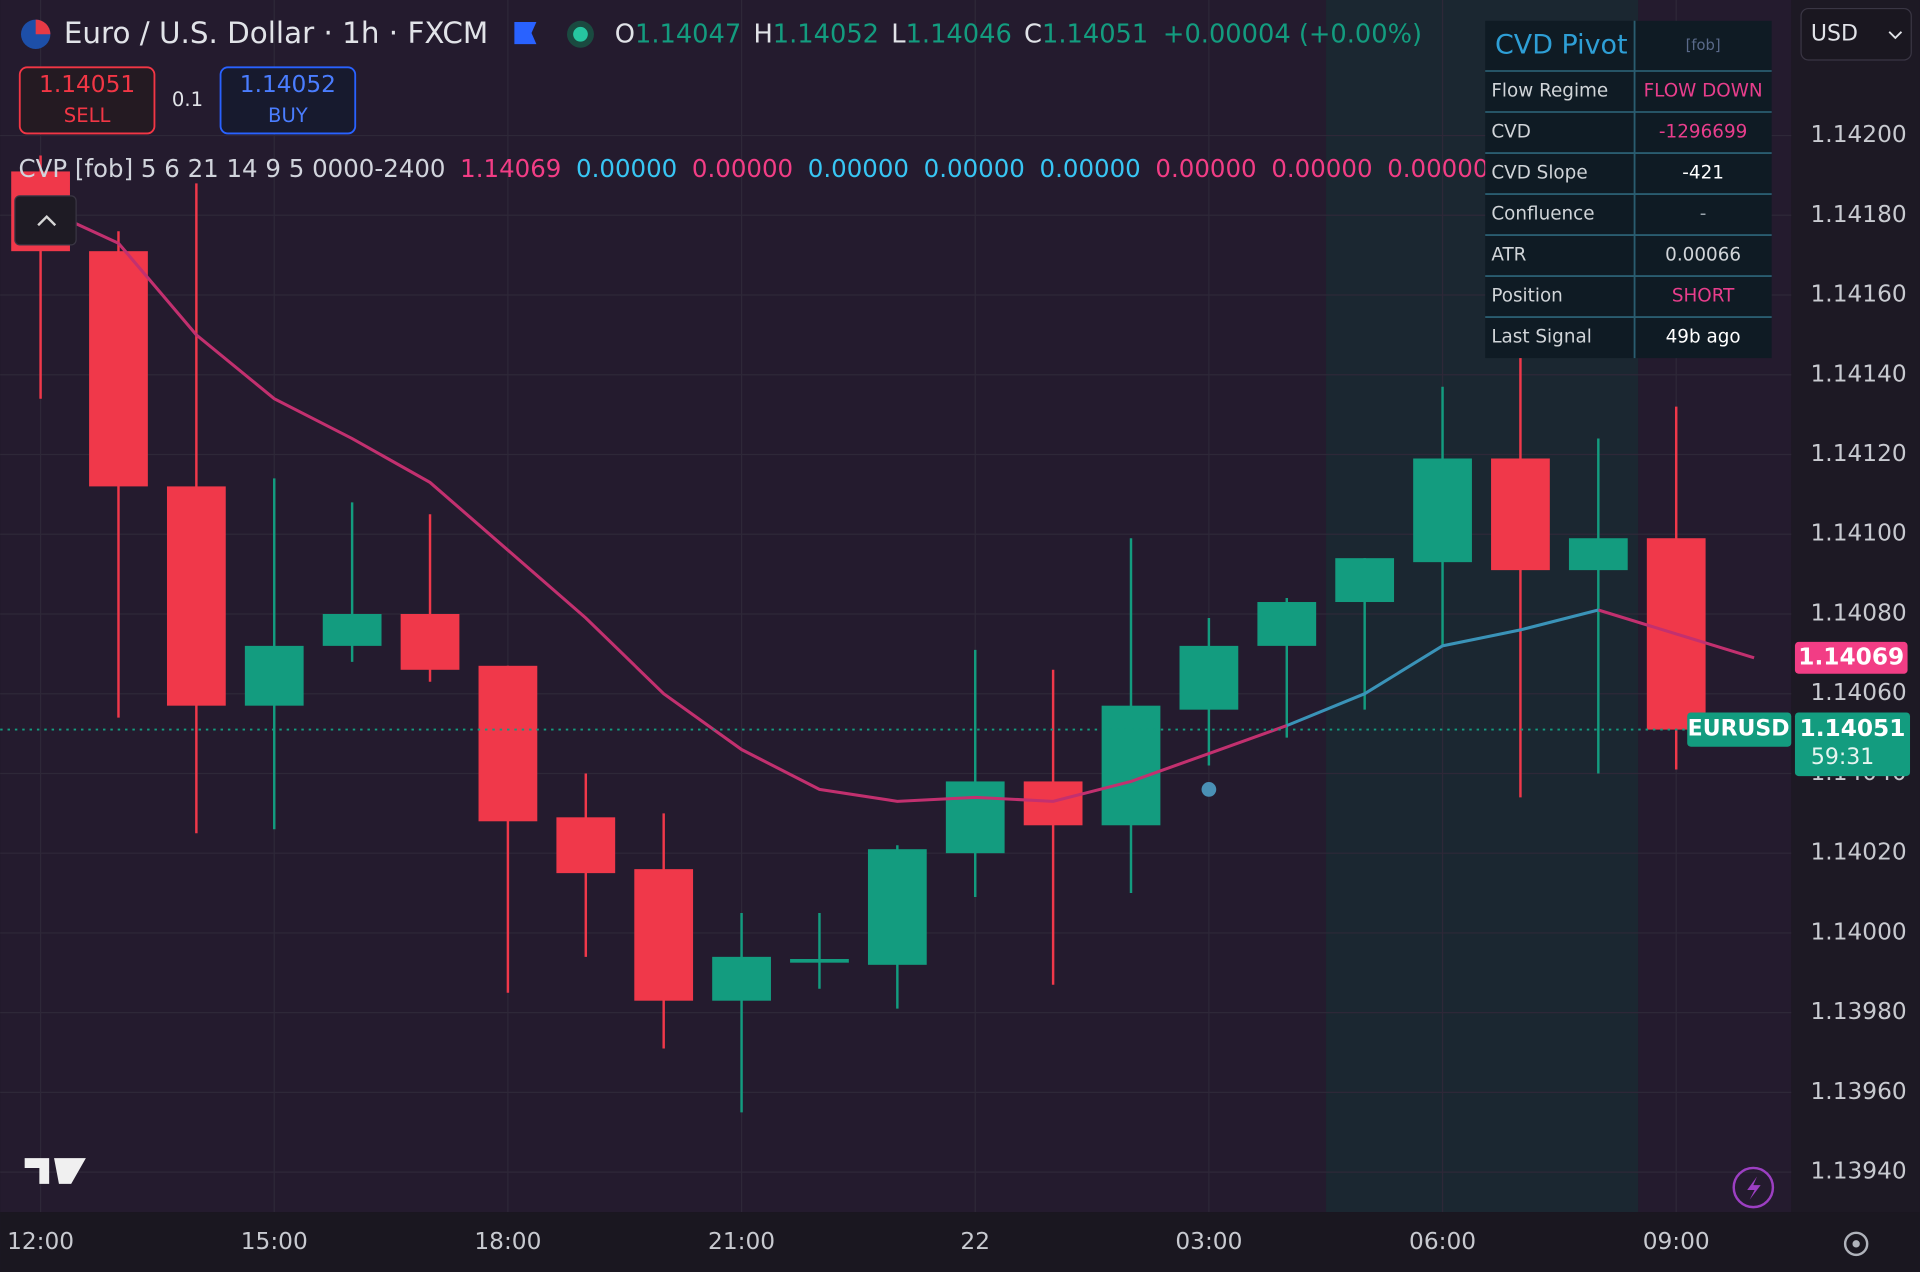 The width and height of the screenshot is (1920, 1272). What do you see at coordinates (741, 1241) in the screenshot?
I see `x-tick-label: 21:00` at bounding box center [741, 1241].